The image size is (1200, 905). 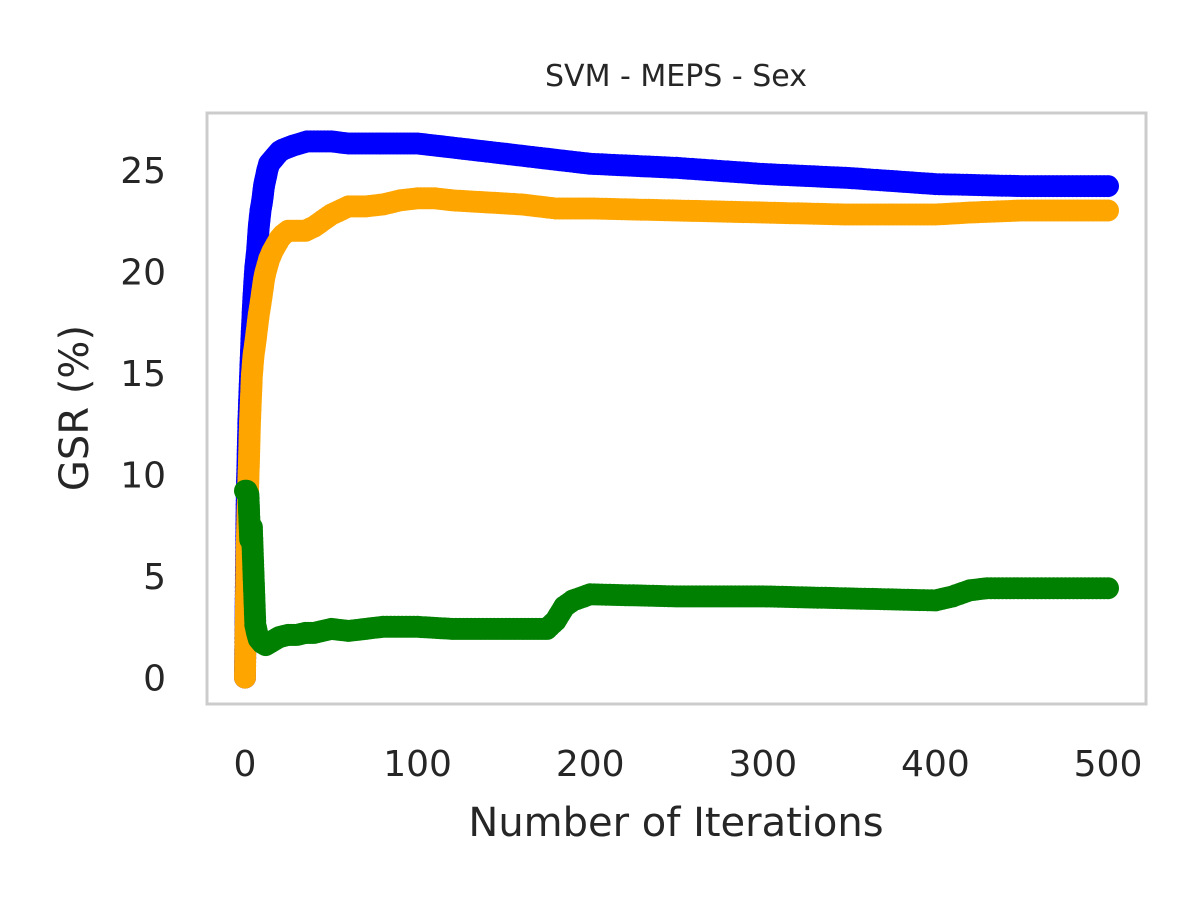 I want to click on y-axis-label: GSR (%), so click(x=75, y=408).